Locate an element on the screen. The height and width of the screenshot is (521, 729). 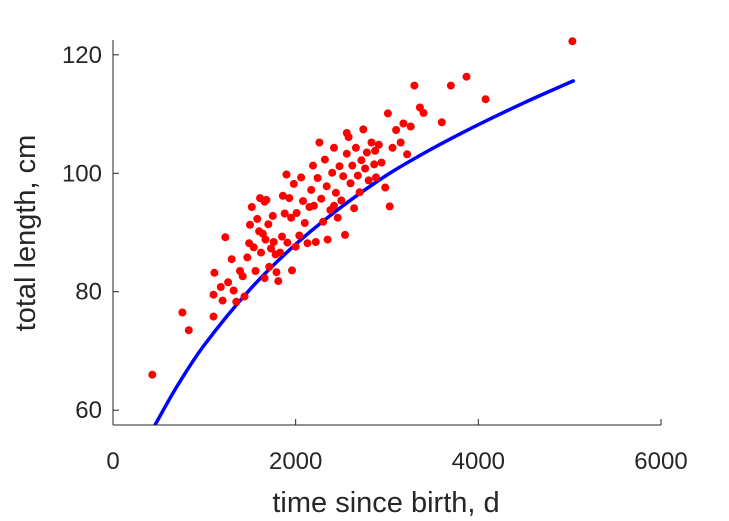
x-tick-labels: 0 2000 4000 6000 is located at coordinates (396, 461).